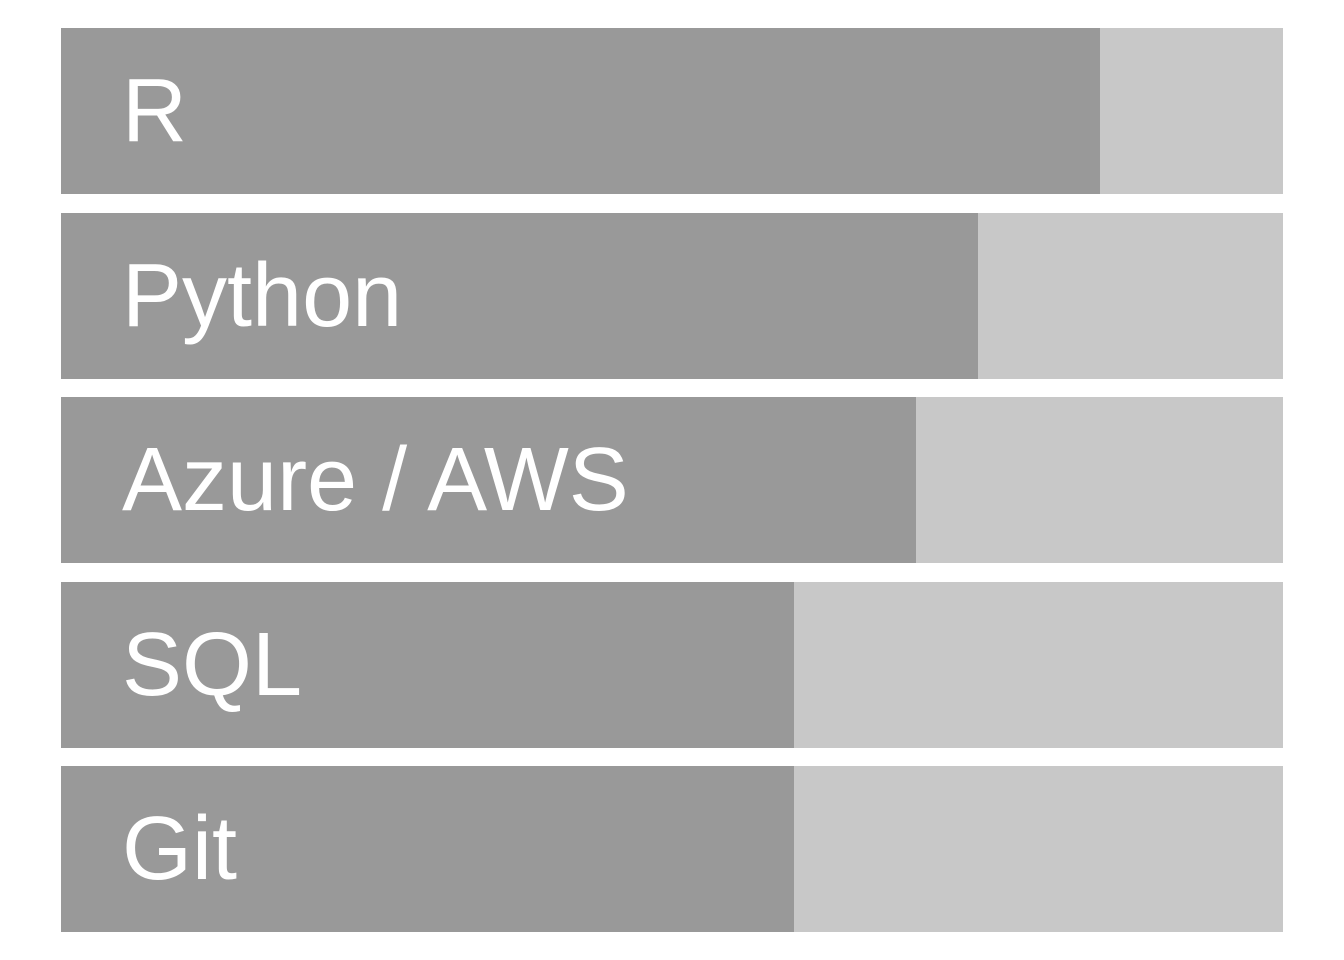 Image resolution: width=1344 pixels, height=960 pixels. Describe the element at coordinates (212, 664) in the screenshot. I see `bar-label: SQL` at that location.